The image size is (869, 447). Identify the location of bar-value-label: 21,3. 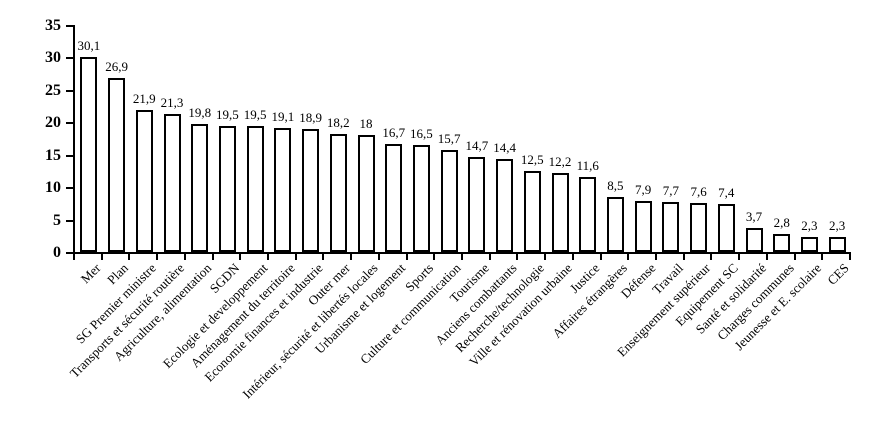
(172, 102).